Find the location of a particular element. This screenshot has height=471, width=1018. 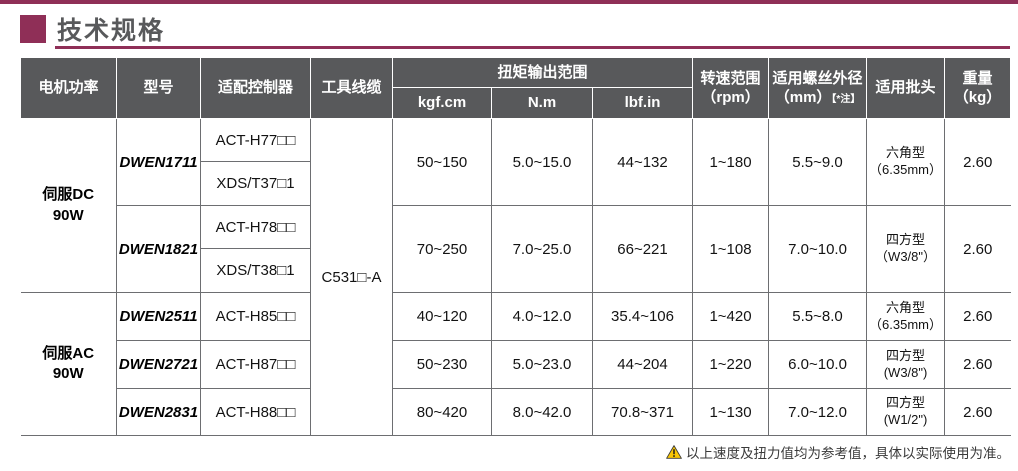

torque-kgfcm-cell: 70~250 is located at coordinates (442, 249).